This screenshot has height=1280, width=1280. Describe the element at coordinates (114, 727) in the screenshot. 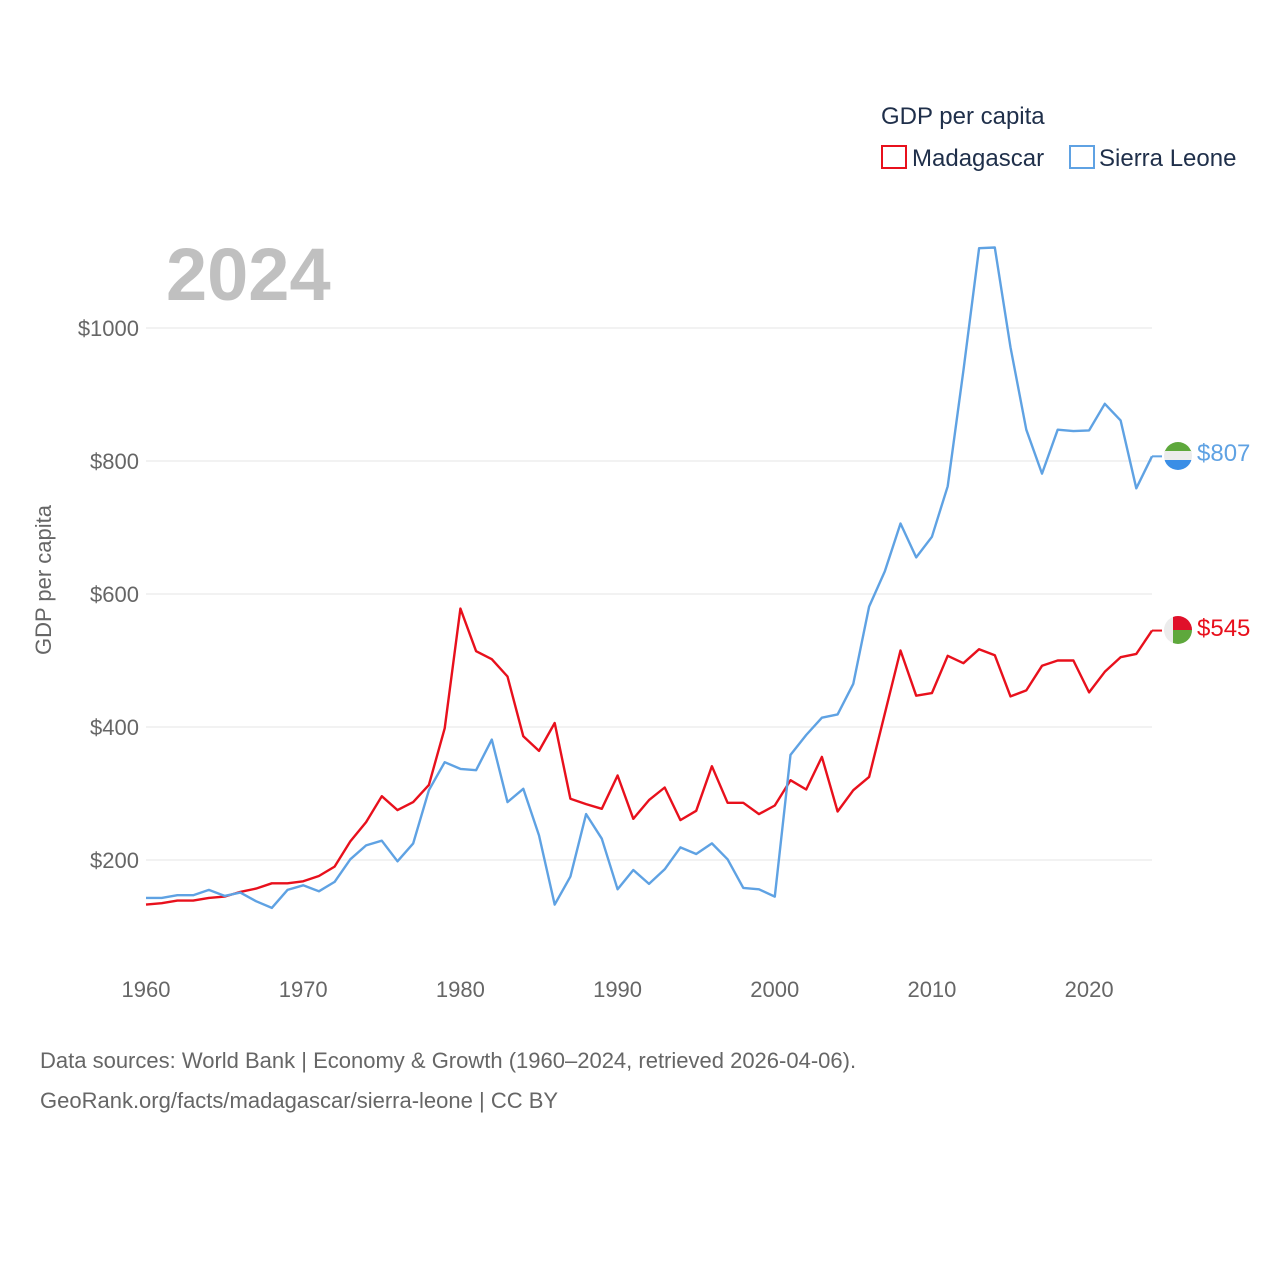

I see `y-tick-label: $400` at that location.